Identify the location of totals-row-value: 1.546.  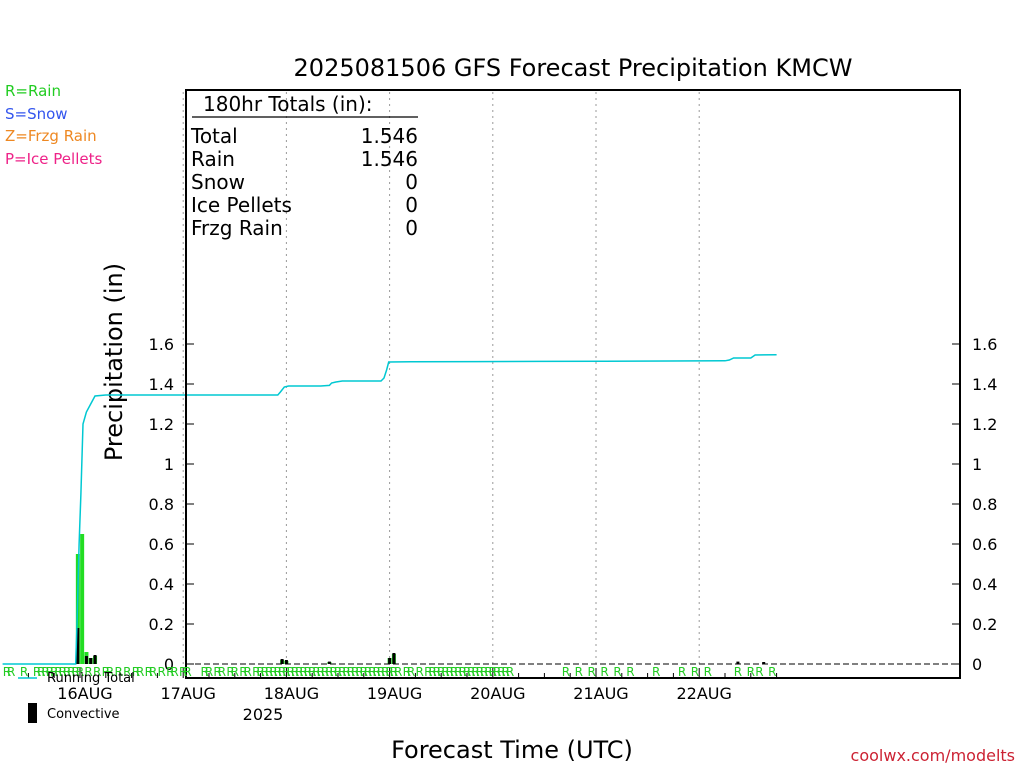
(389, 136).